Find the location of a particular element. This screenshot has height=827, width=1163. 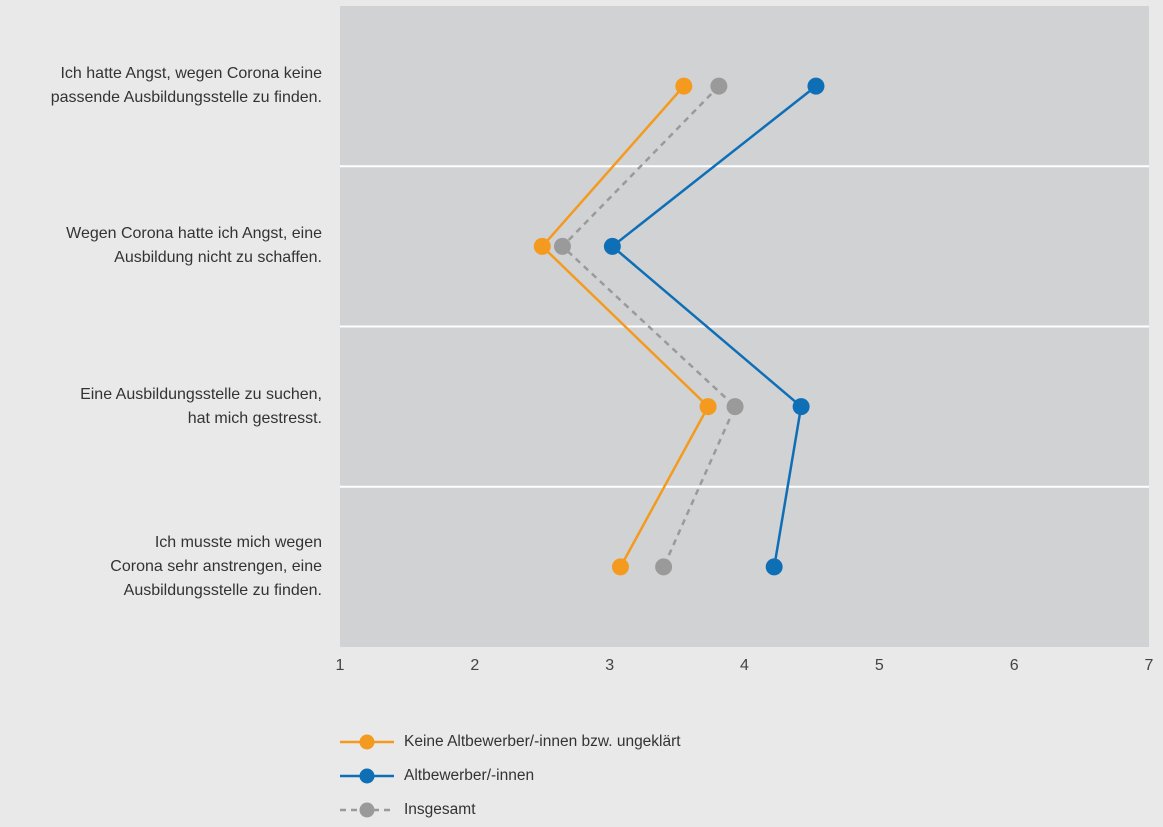

category-label-line: Ich hatte Angst, wegen Corona keine is located at coordinates (191, 74).